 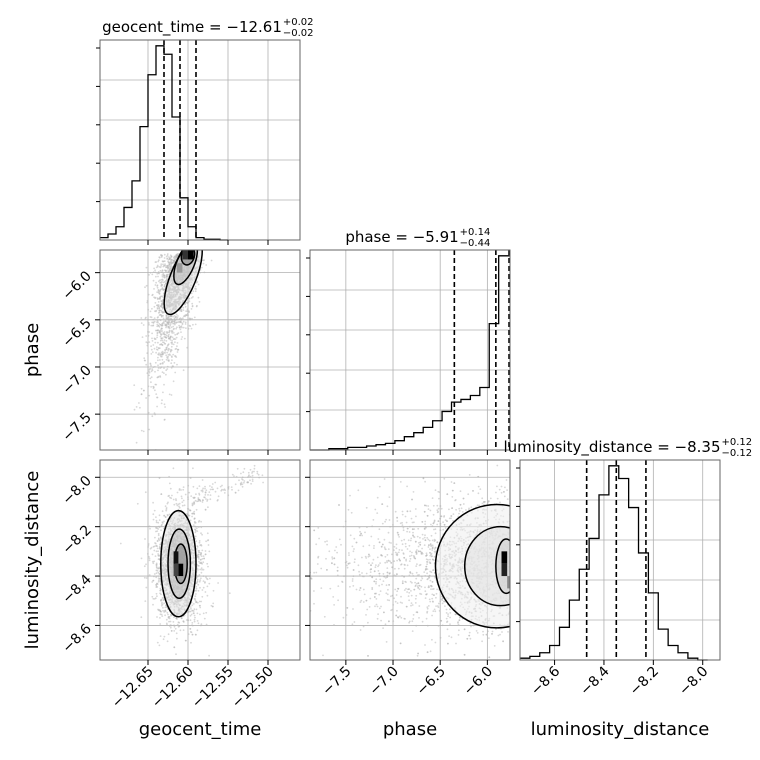 I want to click on hist-phase-frame, so click(x=410, y=350).